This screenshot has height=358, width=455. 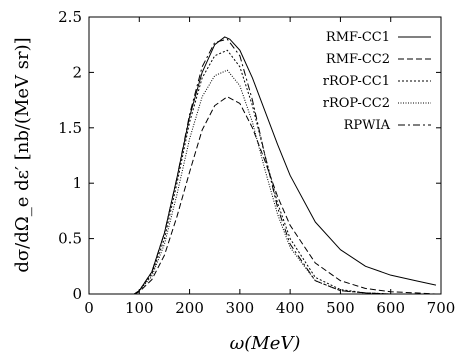 I want to click on x-tick-label: 600, so click(x=390, y=308).